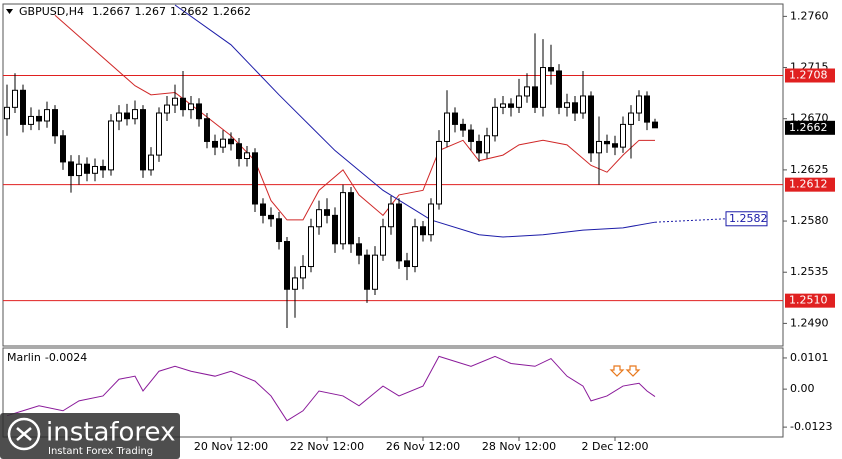 The width and height of the screenshot is (842, 459). What do you see at coordinates (110, 433) in the screenshot?
I see `logo-name: instaforex` at bounding box center [110, 433].